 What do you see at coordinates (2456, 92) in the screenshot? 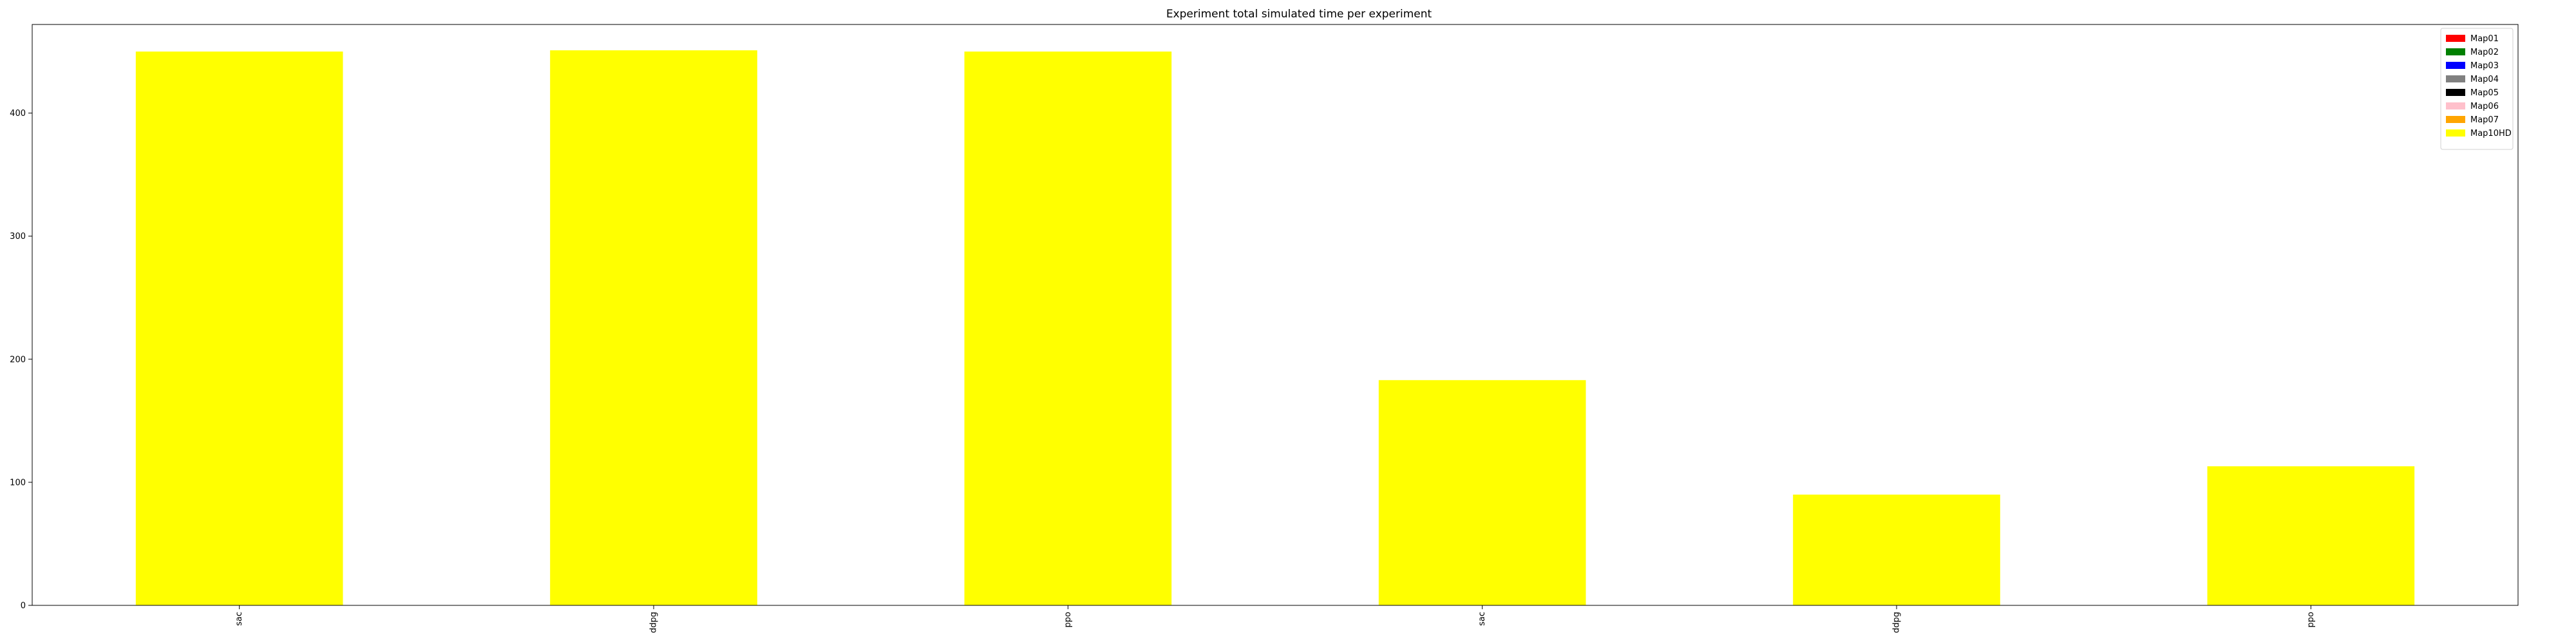
I see `legend-swatch-map05` at bounding box center [2456, 92].